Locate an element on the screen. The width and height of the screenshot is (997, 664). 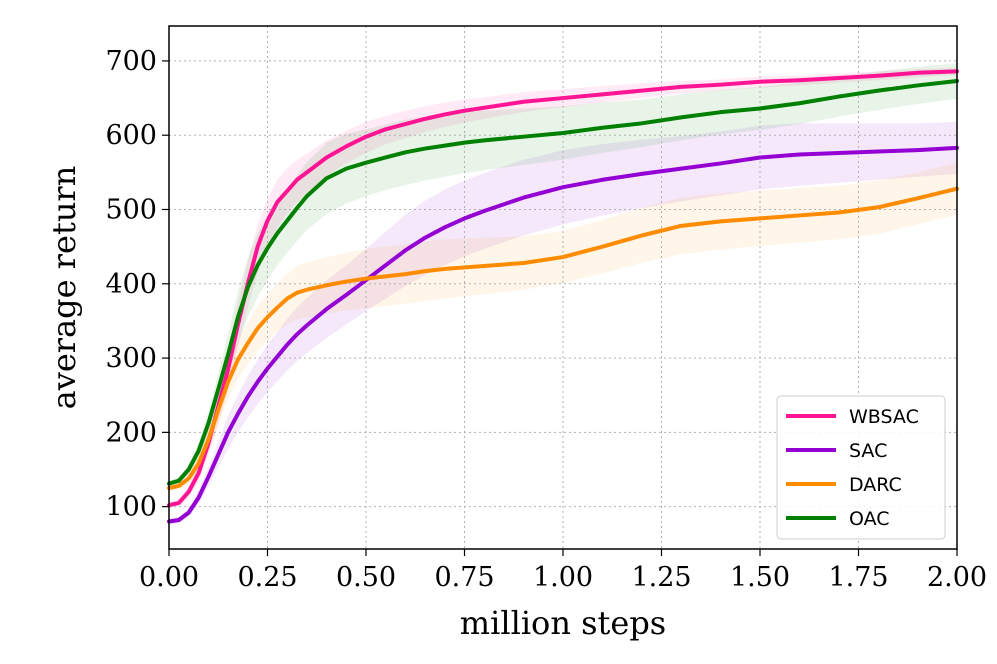
legend-label-oac: OAC is located at coordinates (869, 519).